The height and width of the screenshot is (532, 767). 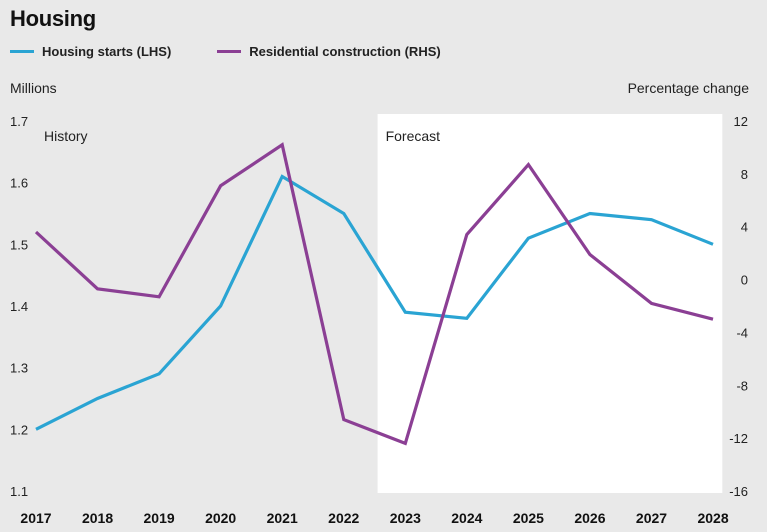 I want to click on forecast-label: Forecast, so click(x=413, y=136).